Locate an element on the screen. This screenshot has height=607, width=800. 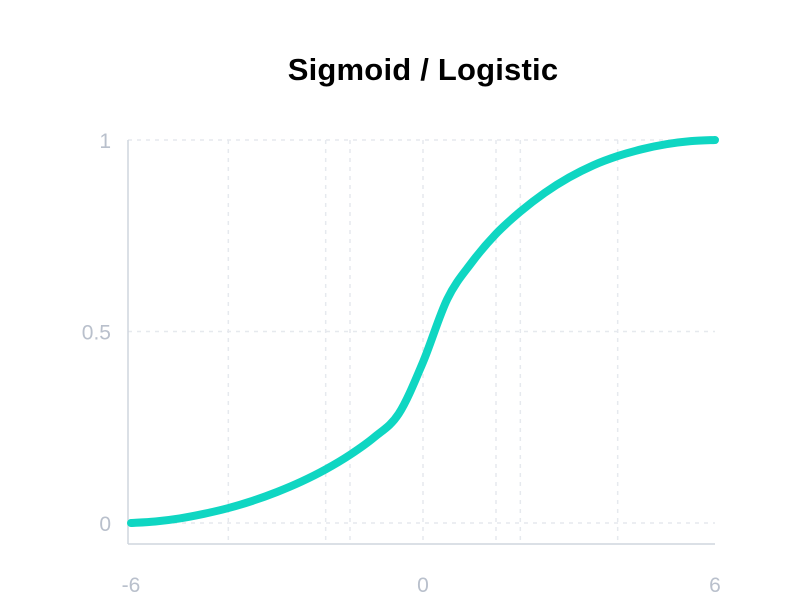
y-tick-label: 1 is located at coordinates (105, 141).